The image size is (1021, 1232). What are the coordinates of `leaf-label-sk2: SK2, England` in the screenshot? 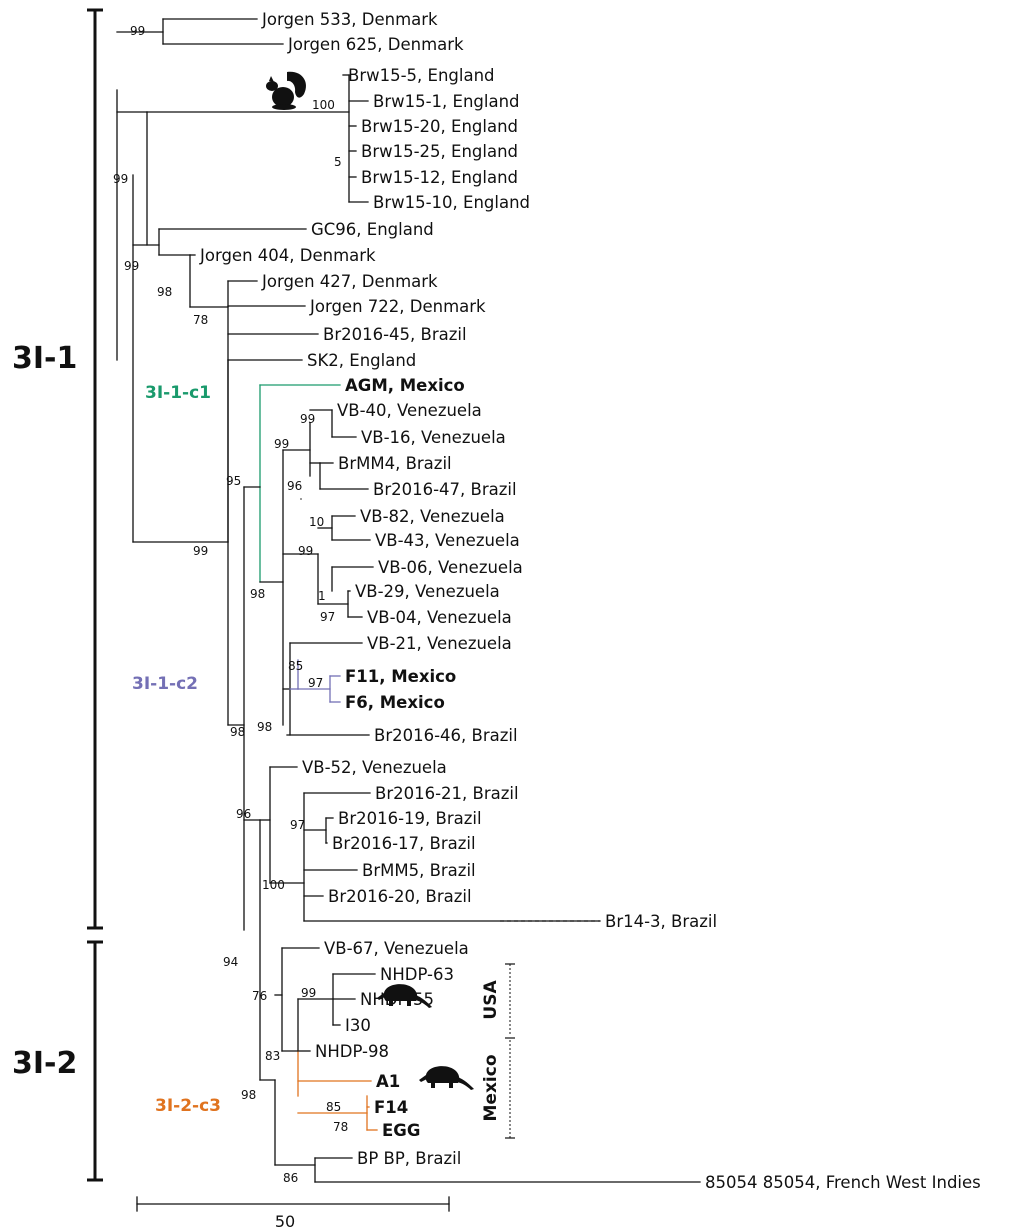 It's located at (361, 360).